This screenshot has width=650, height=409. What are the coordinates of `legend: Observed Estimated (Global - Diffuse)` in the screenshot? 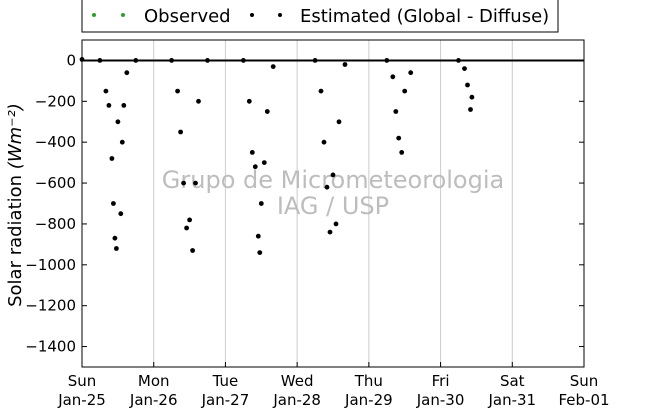 It's located at (320, 16).